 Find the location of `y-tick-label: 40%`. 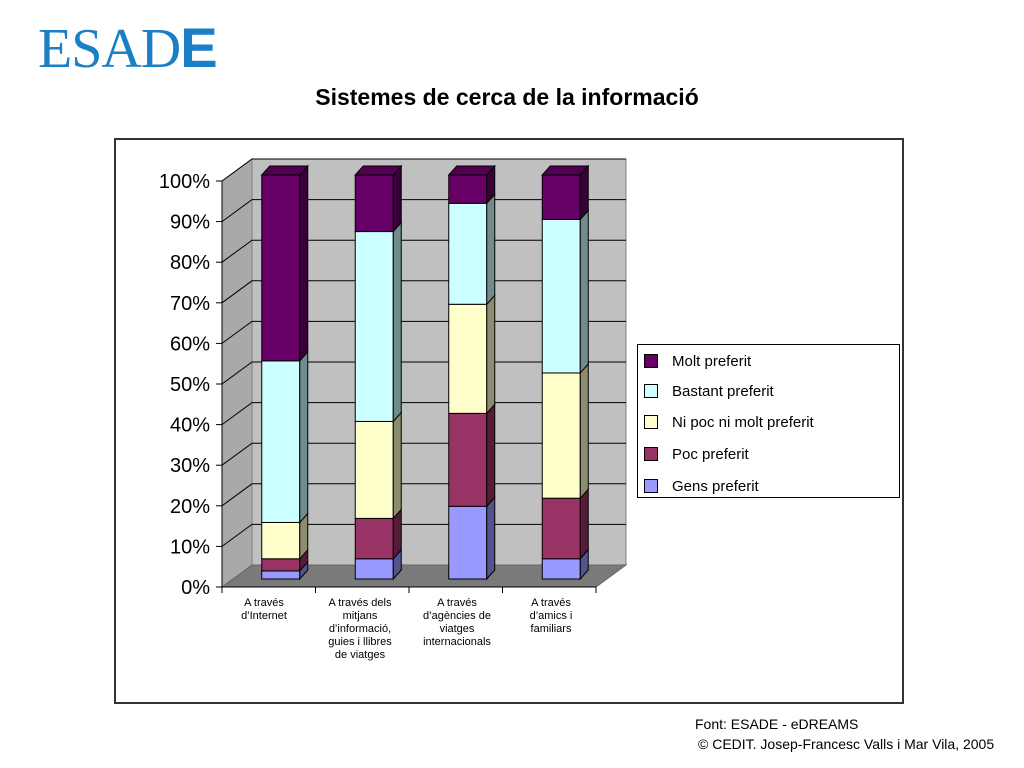

y-tick-label: 40% is located at coordinates (190, 426).